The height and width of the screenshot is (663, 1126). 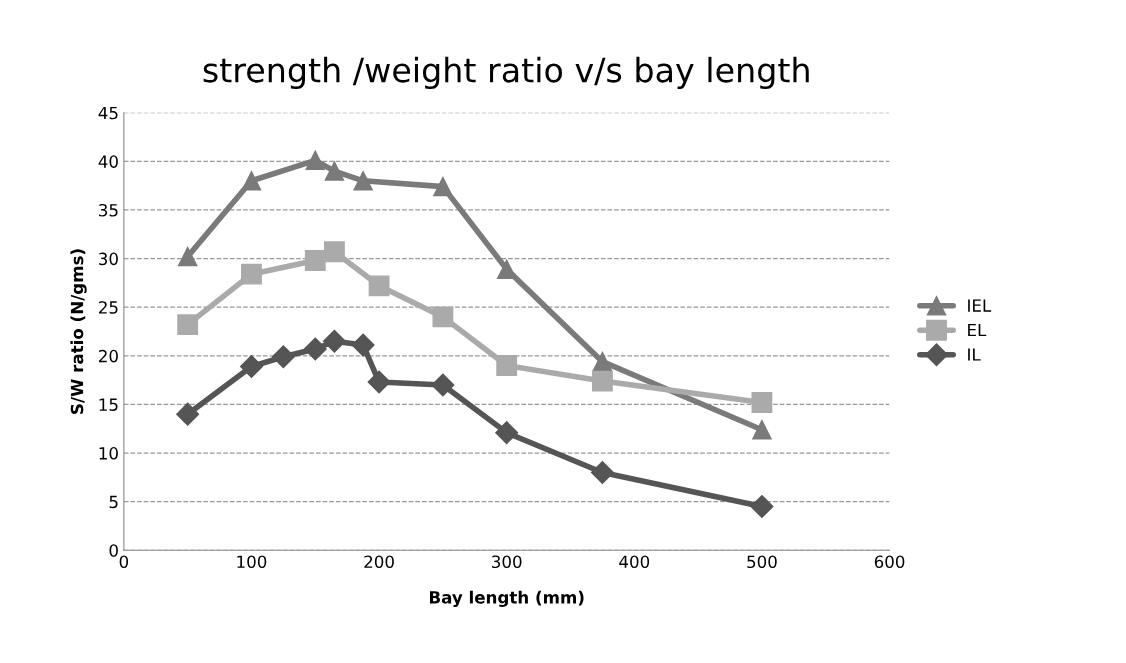 What do you see at coordinates (108, 356) in the screenshot?
I see `y-tick-label: 20` at bounding box center [108, 356].